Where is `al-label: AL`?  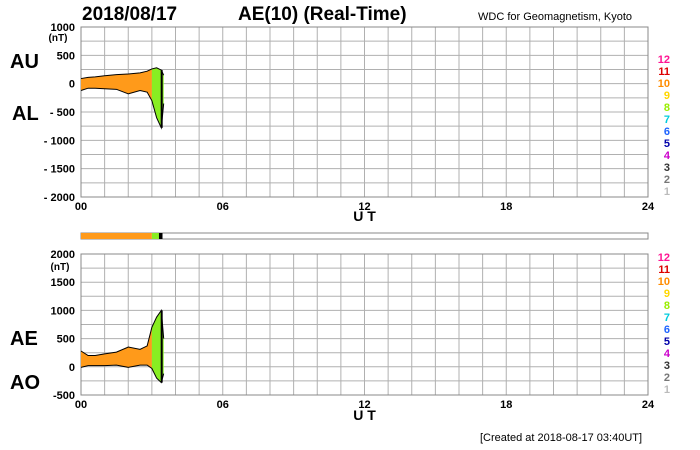
al-label: AL is located at coordinates (25, 114).